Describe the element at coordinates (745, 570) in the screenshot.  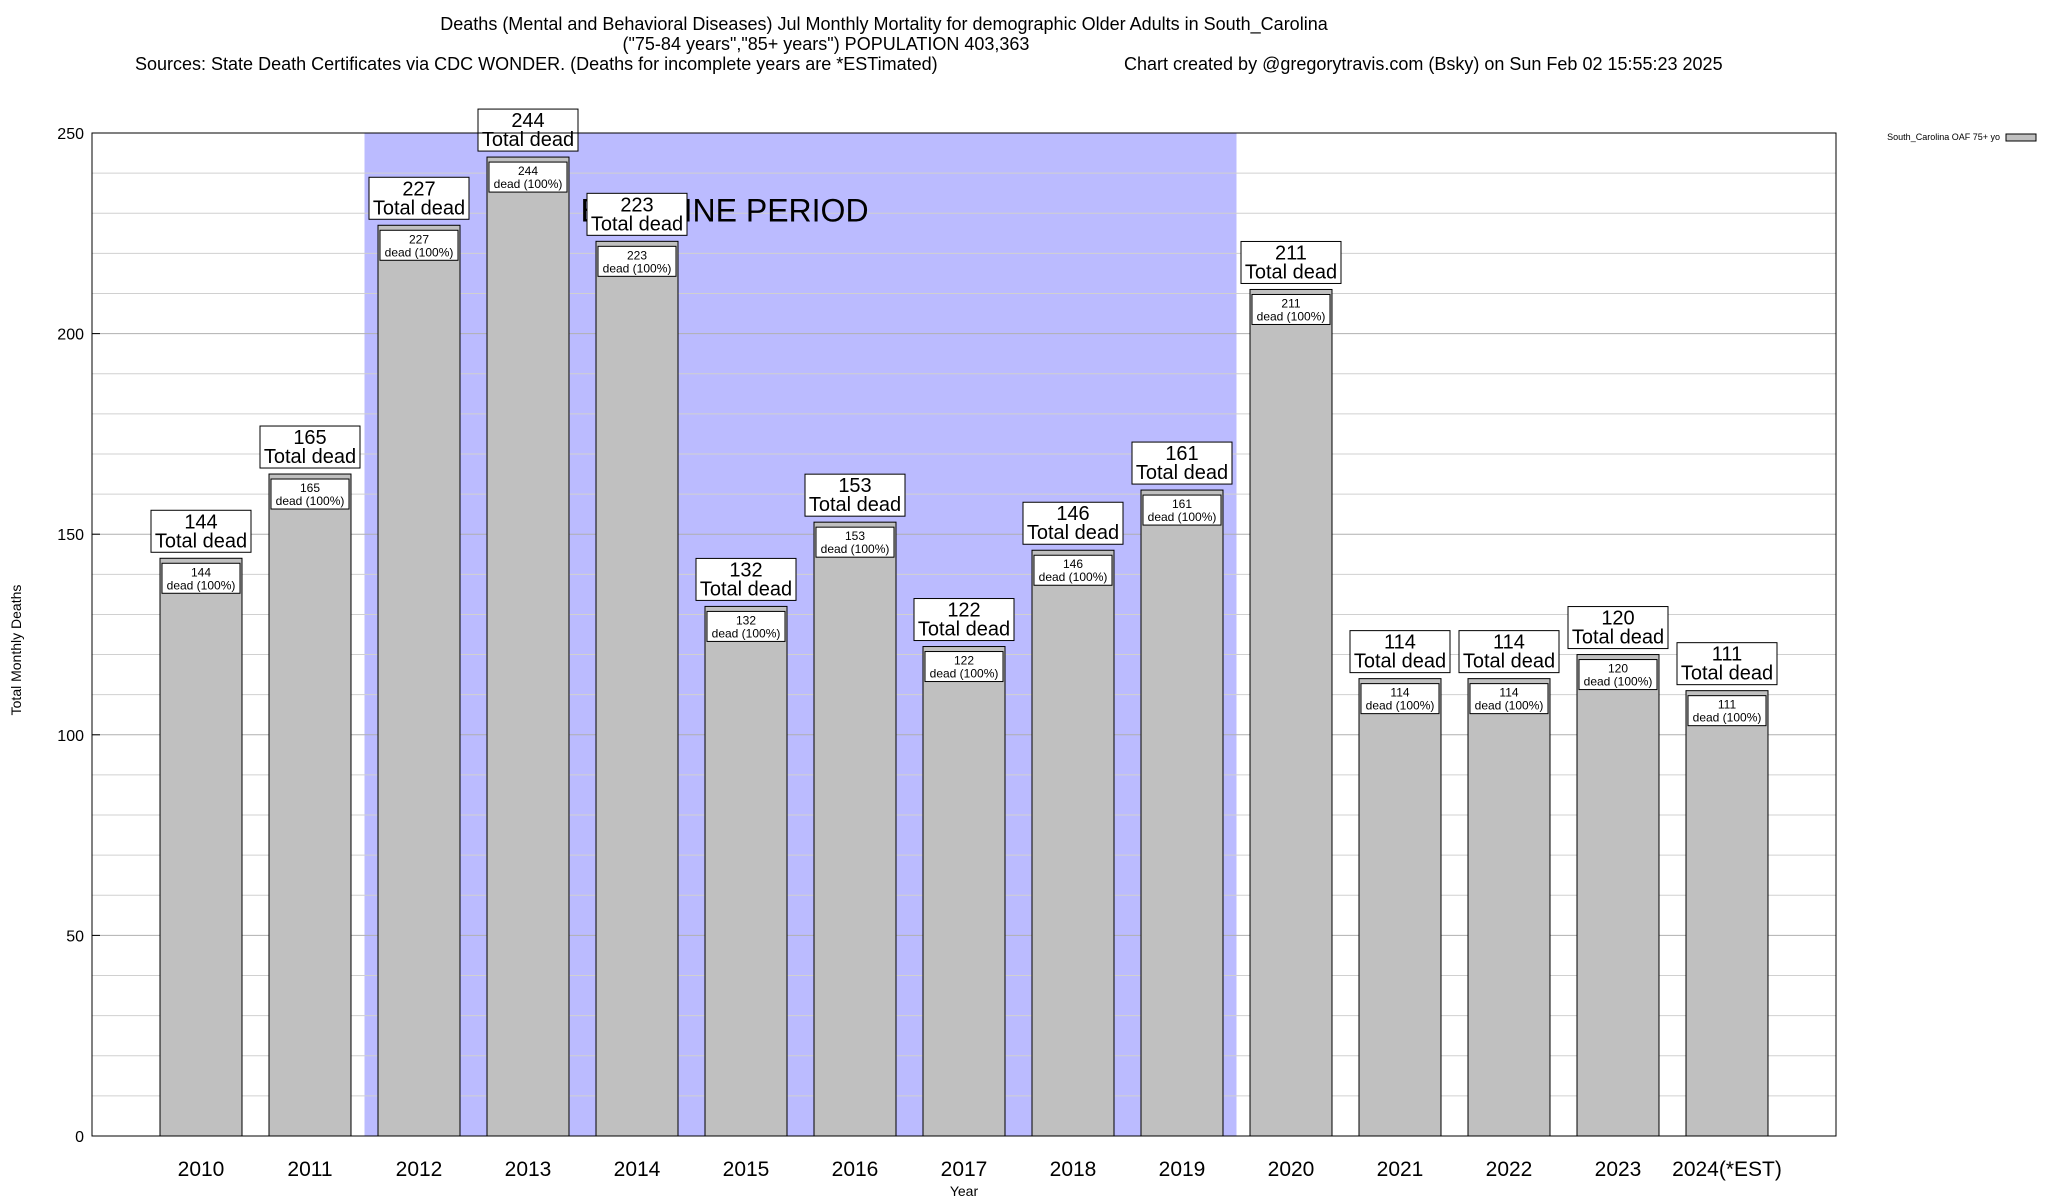
I see `total-value-label: 132` at that location.